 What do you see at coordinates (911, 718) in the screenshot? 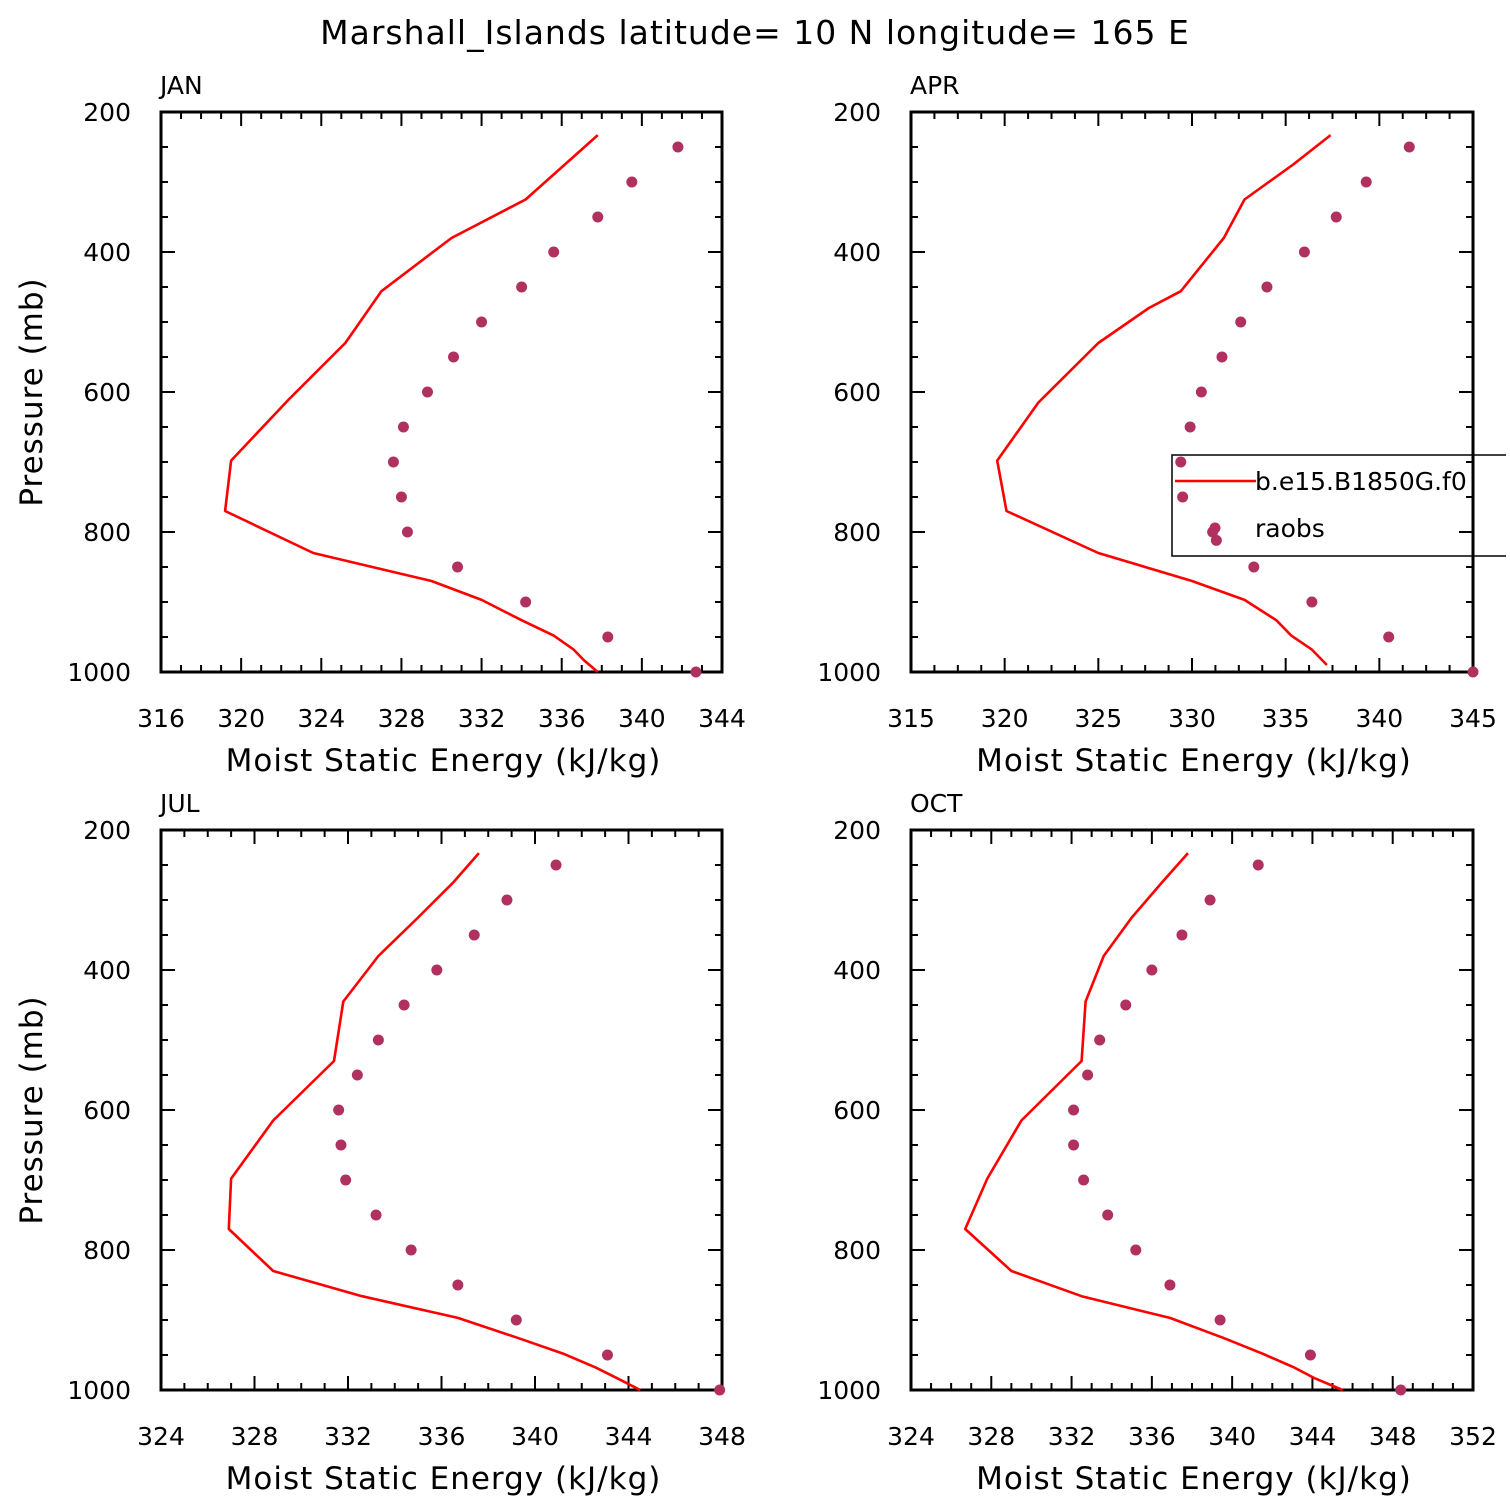
I see `x-tick-label: 315` at bounding box center [911, 718].